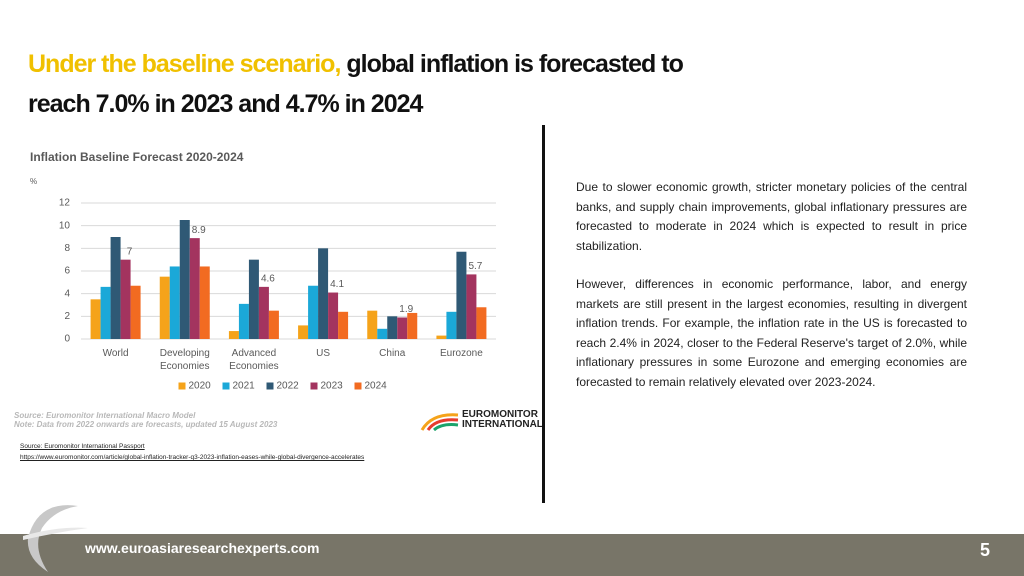 The width and height of the screenshot is (1024, 576). I want to click on logo-line: INTERNATIONAL, so click(502, 424).